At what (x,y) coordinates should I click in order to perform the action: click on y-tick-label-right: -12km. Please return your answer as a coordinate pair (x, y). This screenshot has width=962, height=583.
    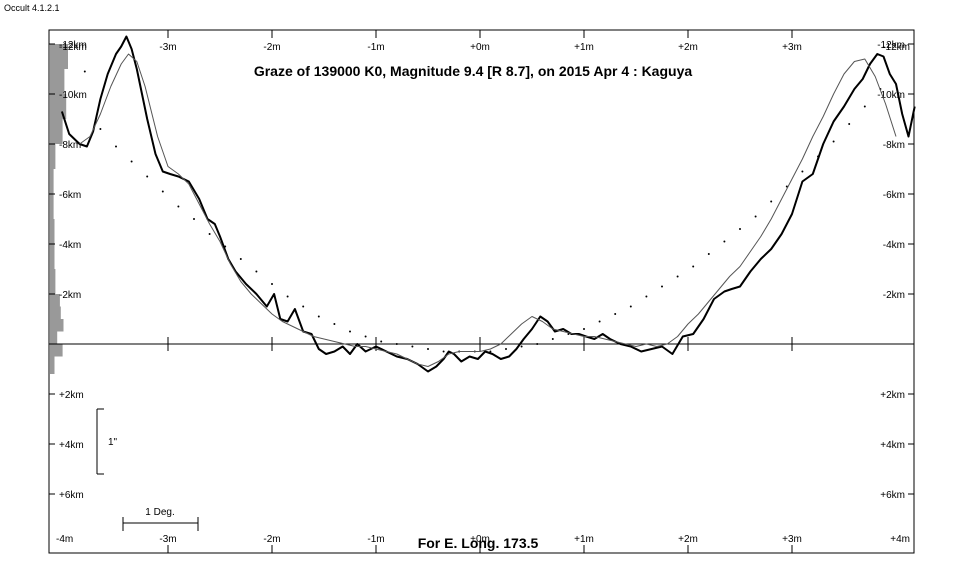
    Looking at the image, I should click on (891, 45).